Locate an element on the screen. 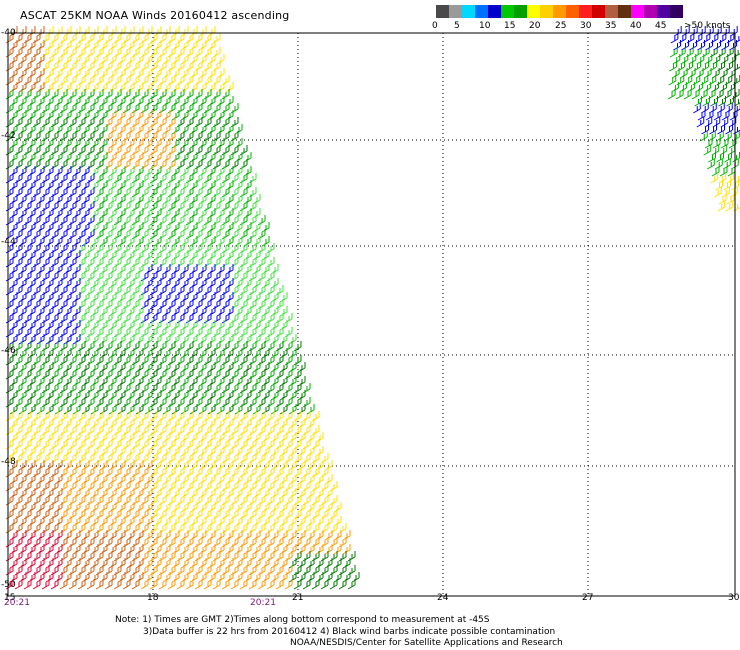 The height and width of the screenshot is (650, 740). longitude-label: 18 is located at coordinates (153, 598).